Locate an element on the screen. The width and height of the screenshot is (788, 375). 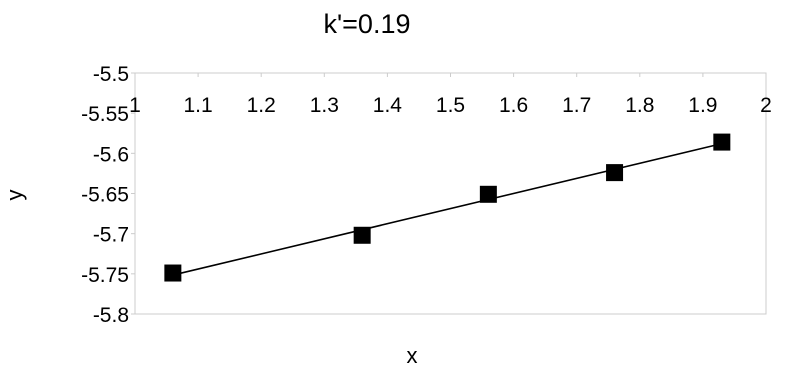
y-tick-label: -5.6 is located at coordinates (111, 154).